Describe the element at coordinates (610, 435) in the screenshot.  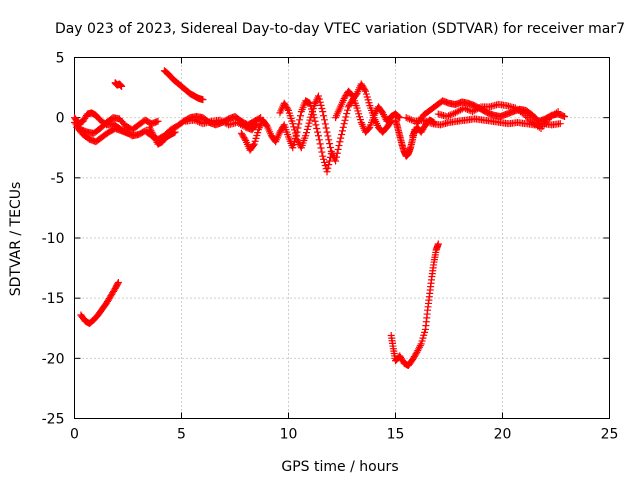
I see `x-tick-label: 25` at that location.